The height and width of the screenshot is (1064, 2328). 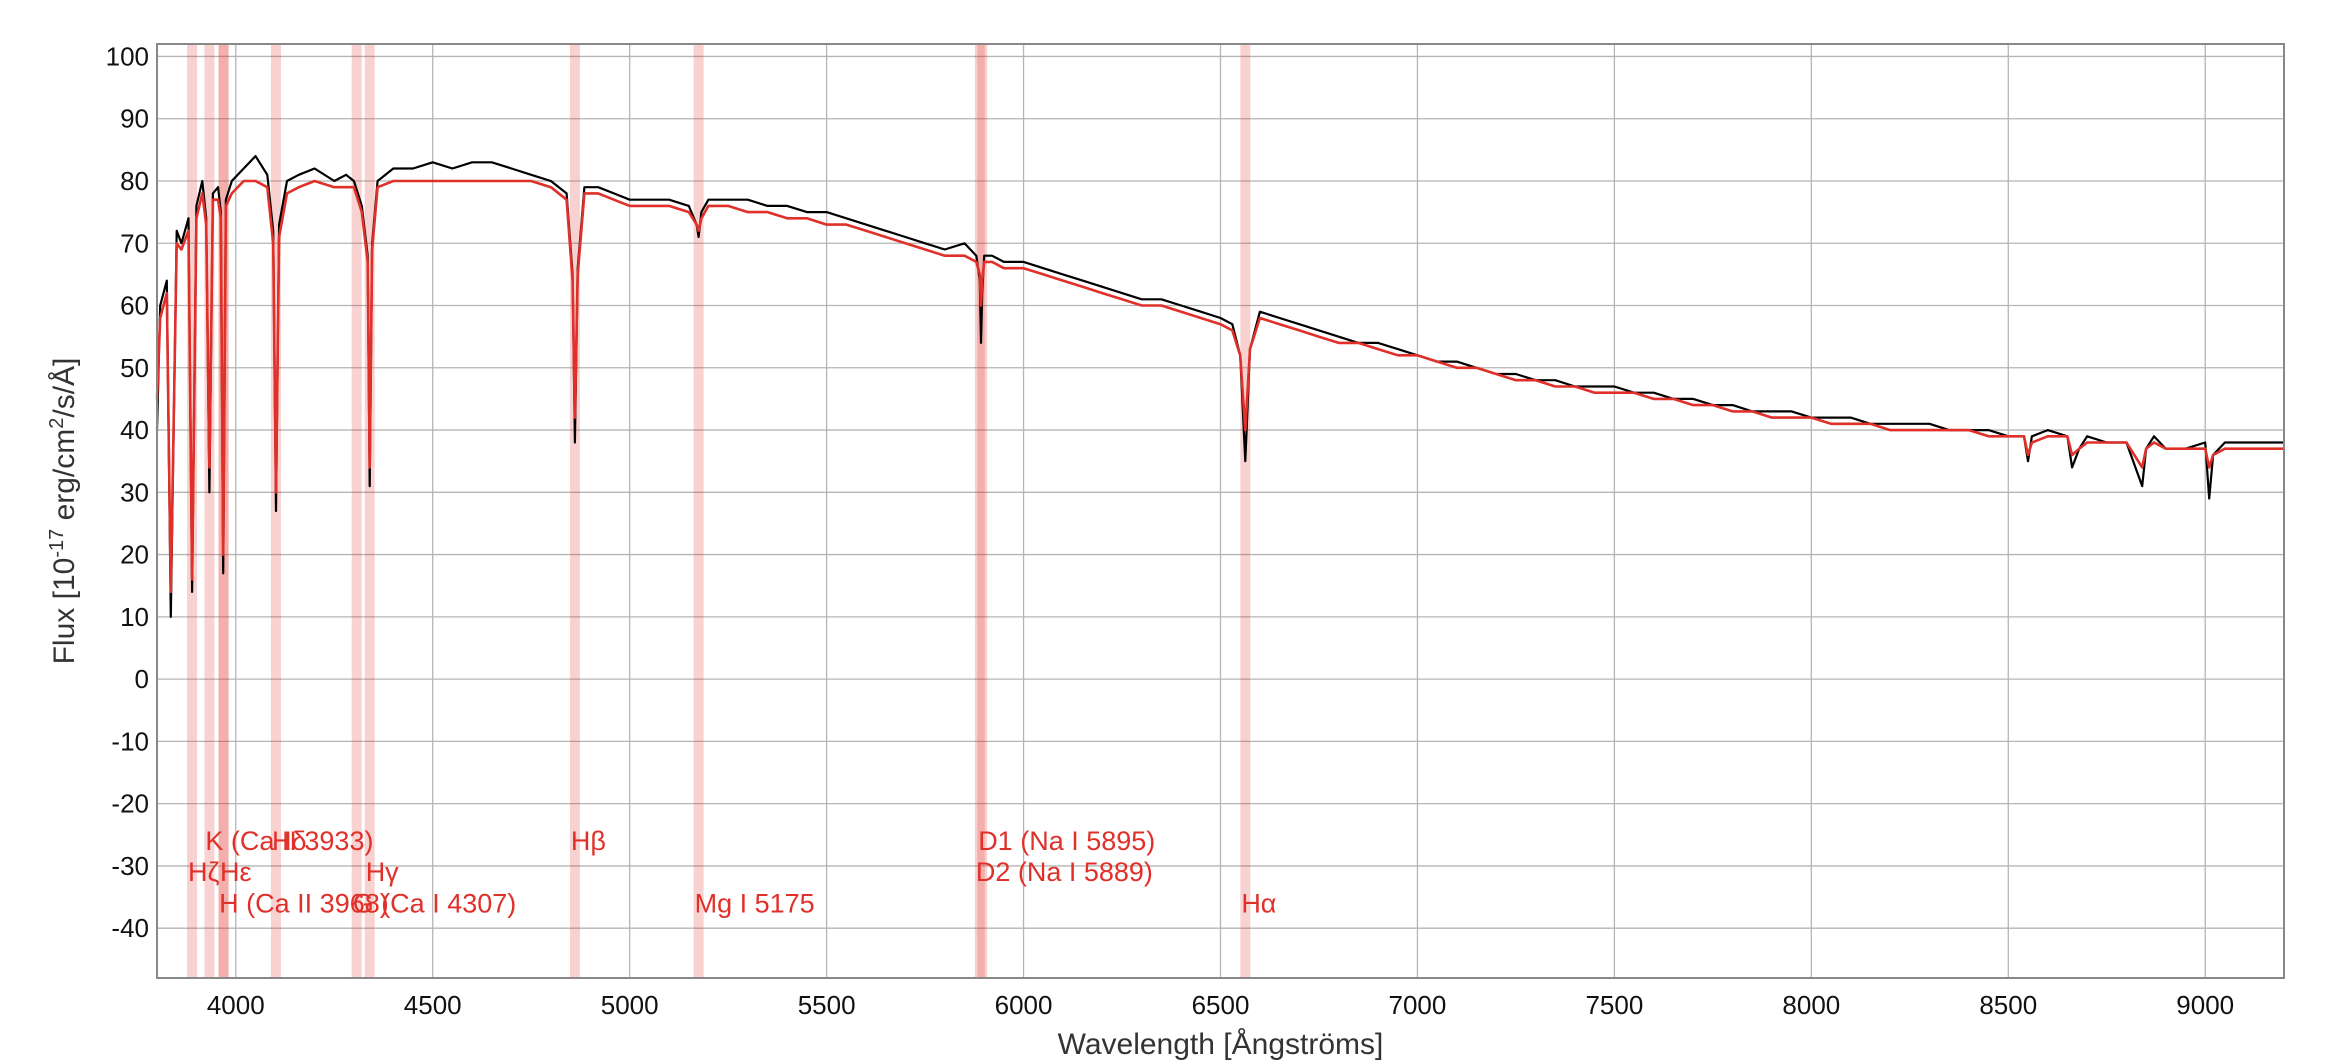 I want to click on spectral-line-label: Hα, so click(x=1258, y=903).